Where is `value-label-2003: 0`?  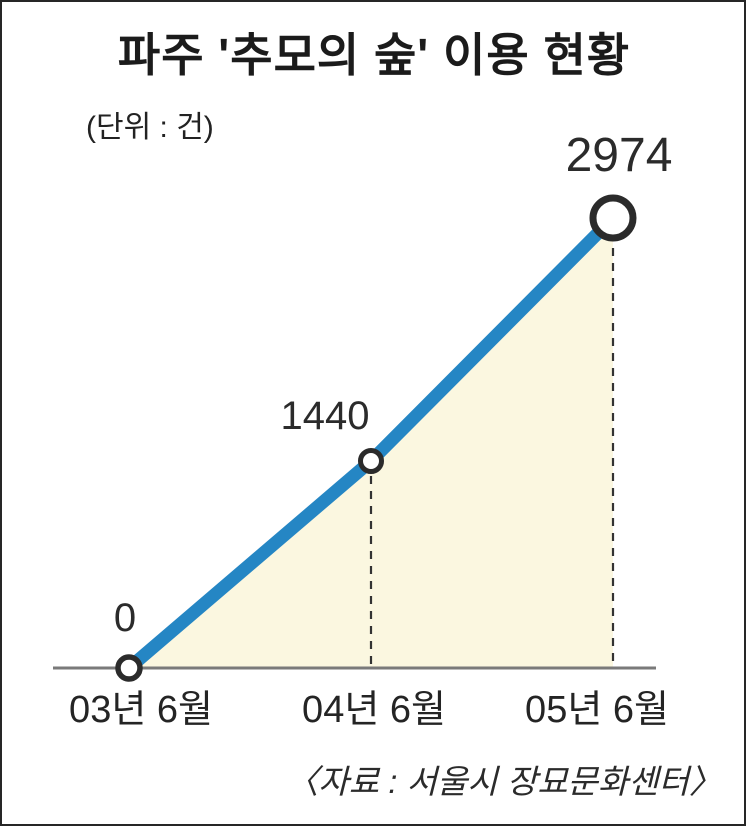
value-label-2003: 0 is located at coordinates (125, 618).